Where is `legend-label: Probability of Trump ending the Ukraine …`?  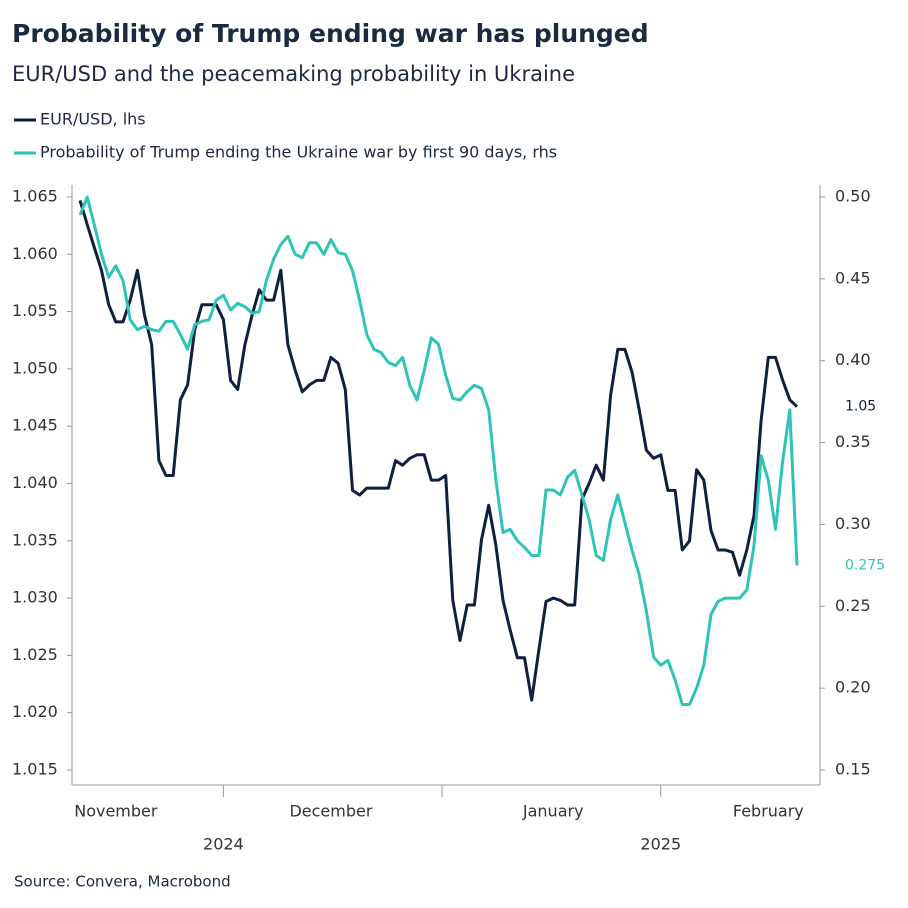 legend-label: Probability of Trump ending the Ukraine … is located at coordinates (298, 152).